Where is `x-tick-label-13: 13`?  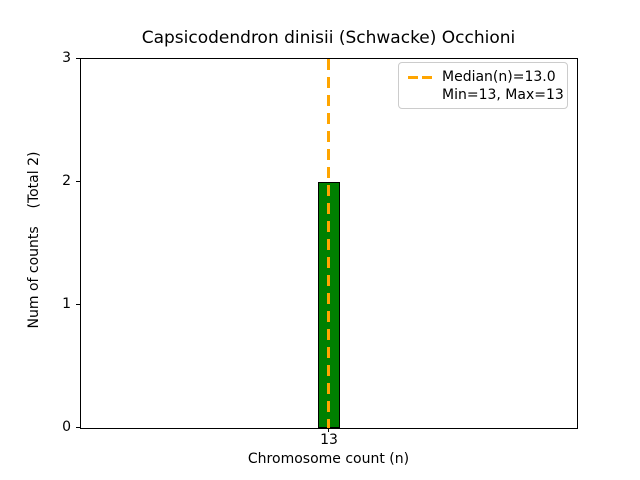 x-tick-label-13: 13 is located at coordinates (329, 440).